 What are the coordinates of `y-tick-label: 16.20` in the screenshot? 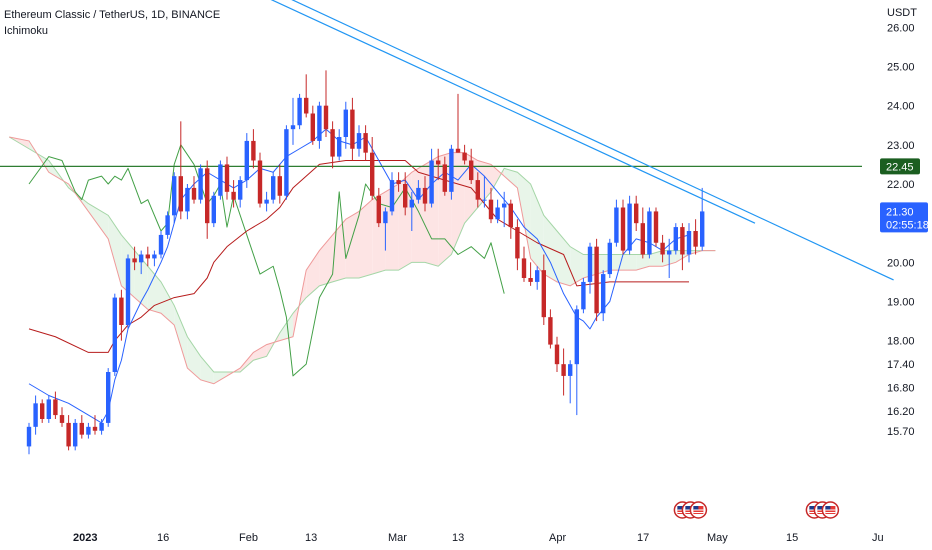 It's located at (901, 412).